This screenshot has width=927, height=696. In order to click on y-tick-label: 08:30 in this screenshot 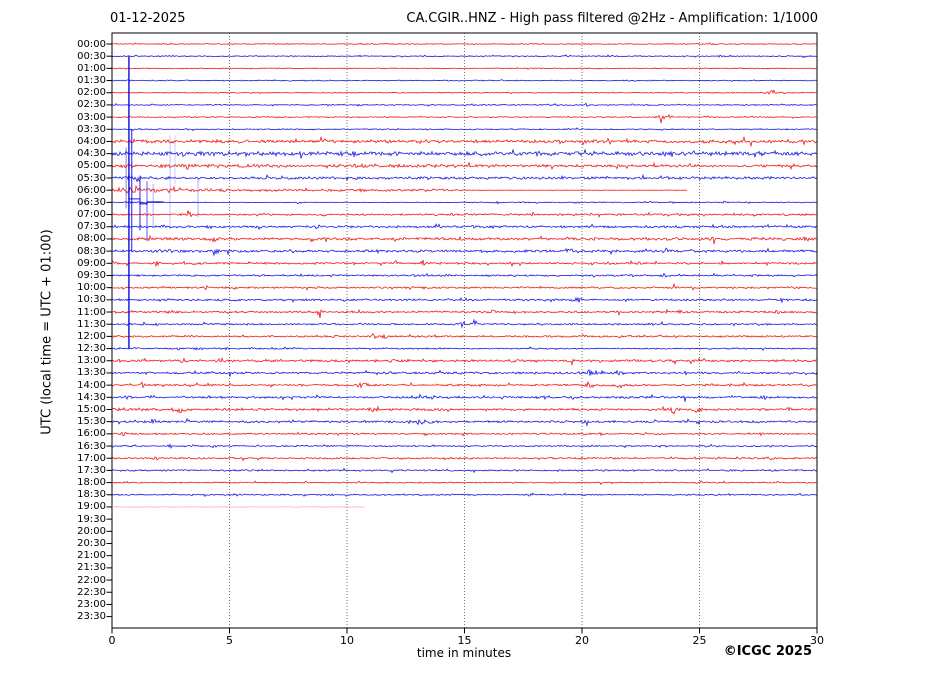, I will do `click(91, 251)`.